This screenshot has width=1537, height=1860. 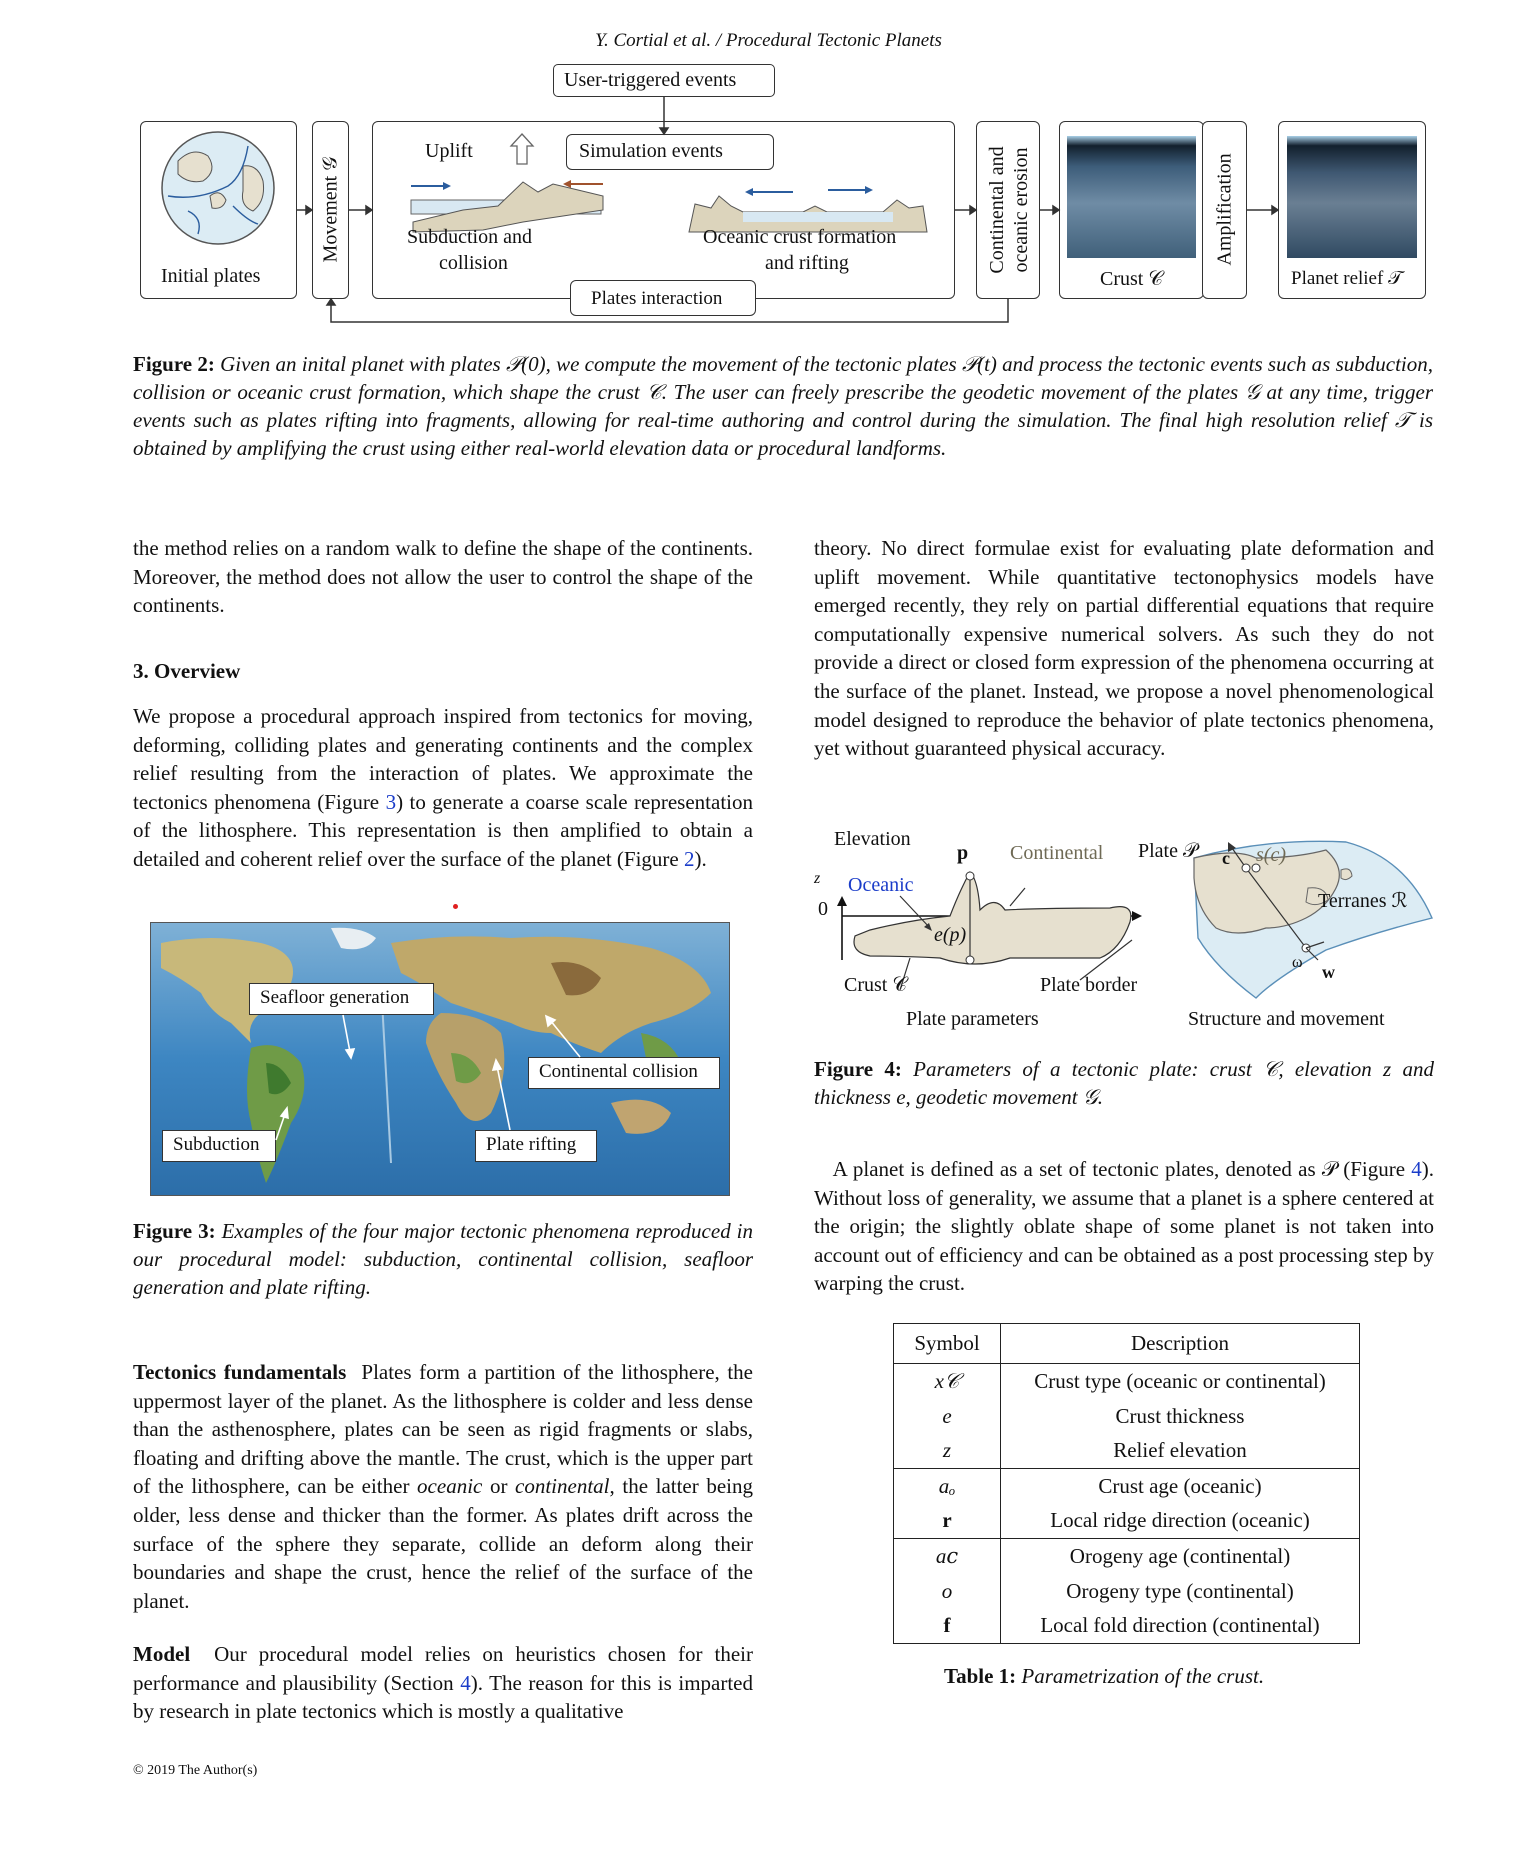 I want to click on crust-box: Crust 𝒞, so click(x=1131, y=210).